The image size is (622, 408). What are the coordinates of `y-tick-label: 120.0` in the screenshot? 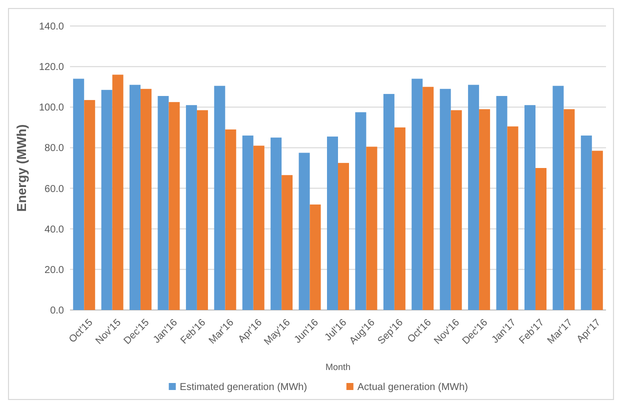 It's located at (51, 68).